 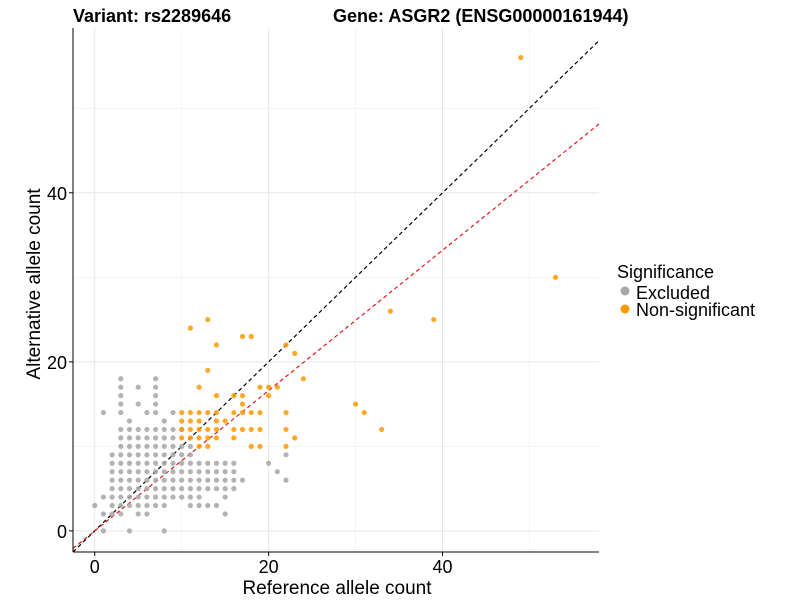 What do you see at coordinates (152, 16) in the screenshot?
I see `chart-title-variant: Variant: rs2289646` at bounding box center [152, 16].